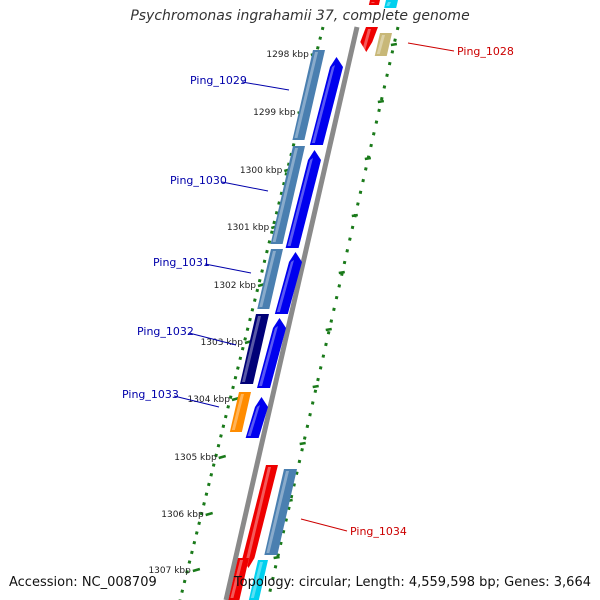 This screenshot has height=600, width=600. I want to click on gene-label: Ping_1031, so click(181, 262).